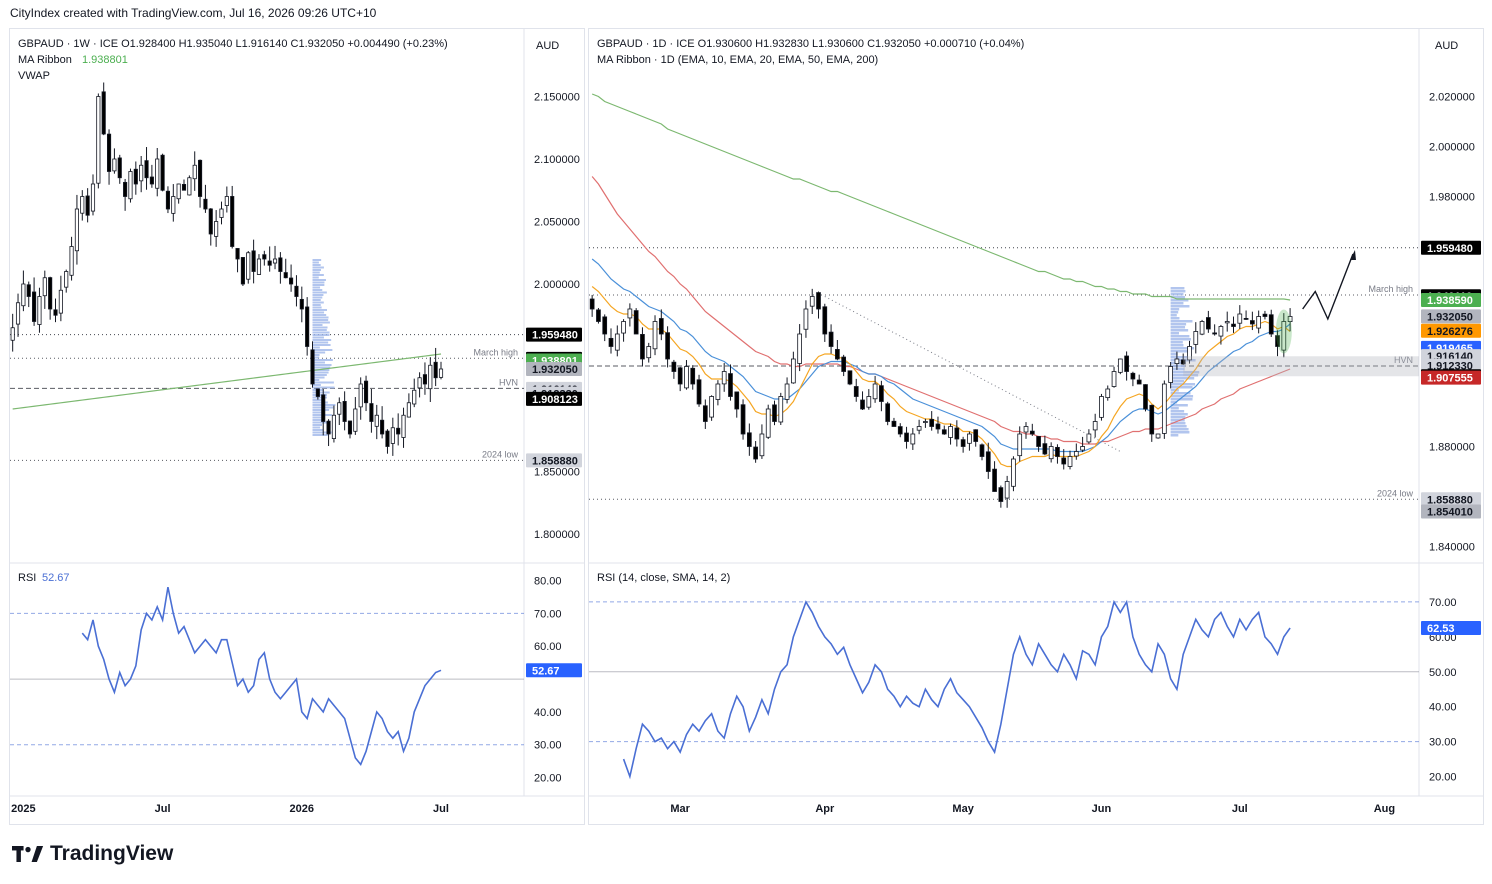 The width and height of the screenshot is (1492, 884). I want to click on x-tick-label: Jul, so click(441, 809).